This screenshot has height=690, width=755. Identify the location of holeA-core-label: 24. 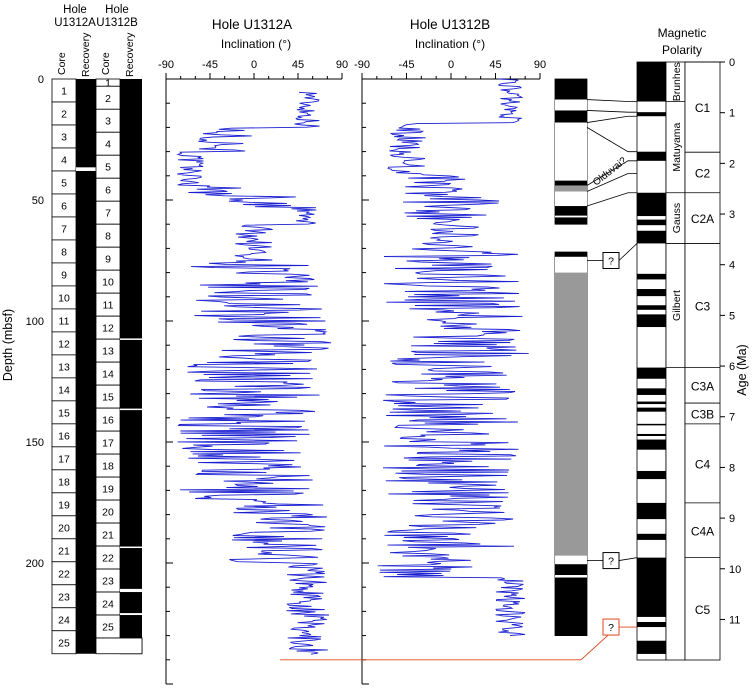
(64, 620).